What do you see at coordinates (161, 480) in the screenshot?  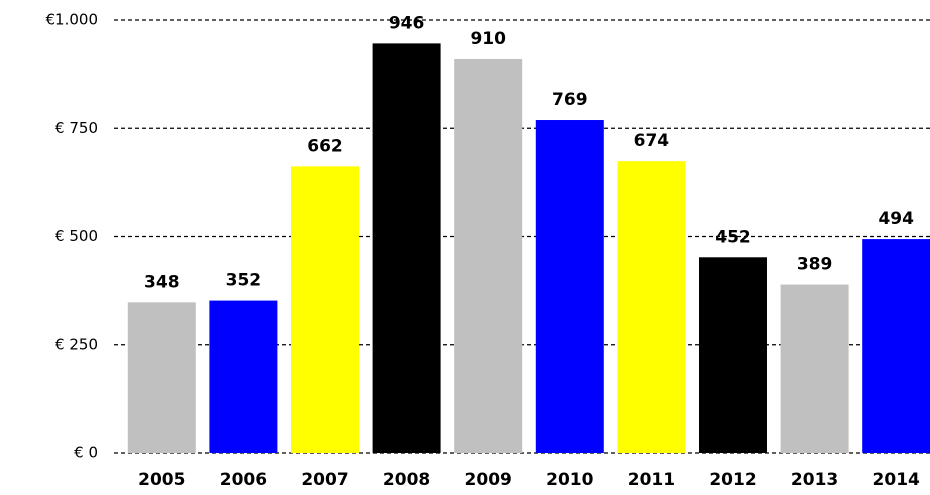 I see `x-tick-label: 2005` at bounding box center [161, 480].